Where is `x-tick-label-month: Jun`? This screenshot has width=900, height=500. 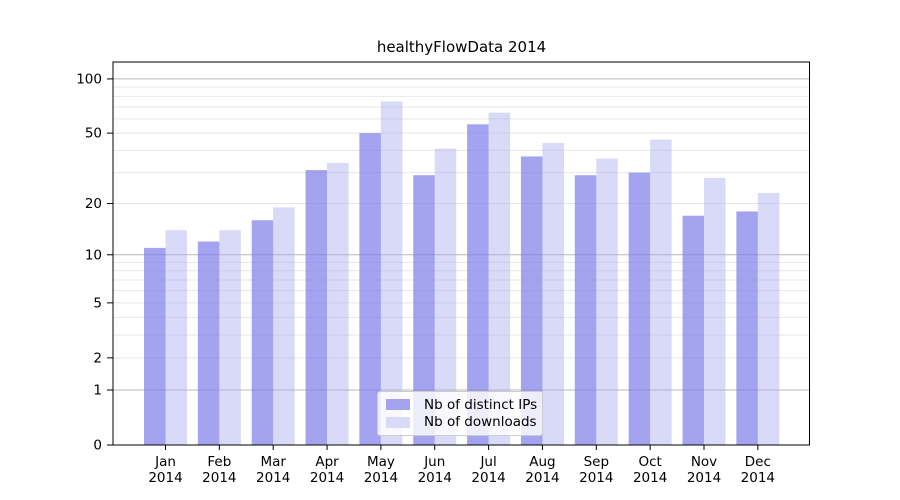
x-tick-label-month: Jun is located at coordinates (434, 462).